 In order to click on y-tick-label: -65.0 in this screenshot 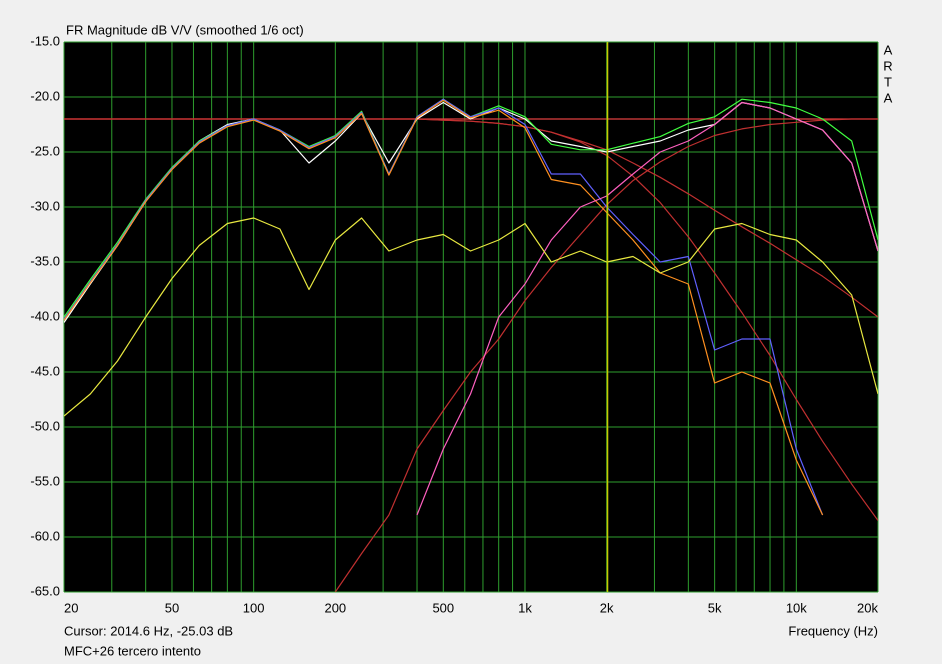, I will do `click(45, 590)`.